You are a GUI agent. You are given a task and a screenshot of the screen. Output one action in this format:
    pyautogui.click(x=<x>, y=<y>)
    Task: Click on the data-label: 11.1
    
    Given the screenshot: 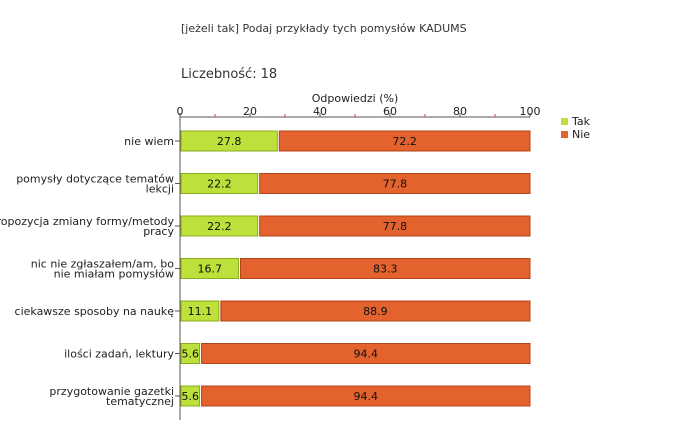 What is the action you would take?
    pyautogui.click(x=200, y=311)
    